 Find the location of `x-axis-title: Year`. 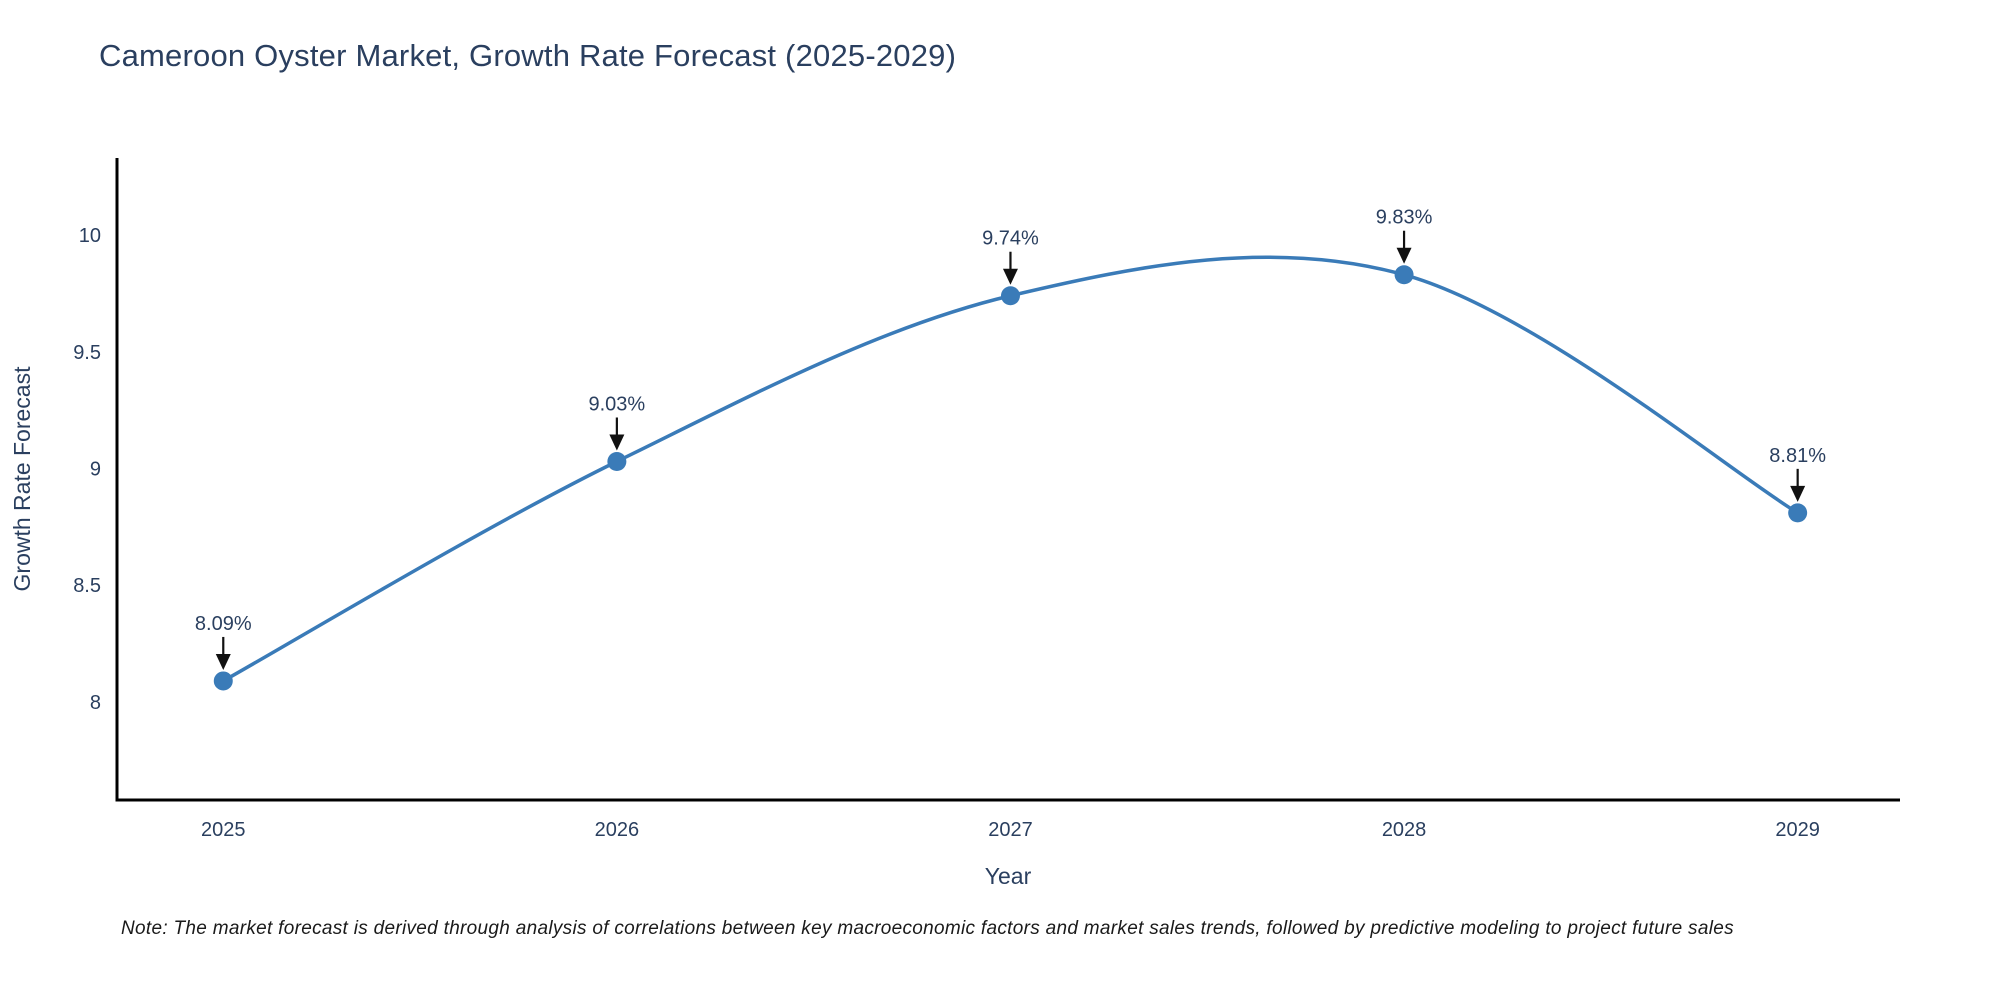

x-axis-title: Year is located at coordinates (1008, 876).